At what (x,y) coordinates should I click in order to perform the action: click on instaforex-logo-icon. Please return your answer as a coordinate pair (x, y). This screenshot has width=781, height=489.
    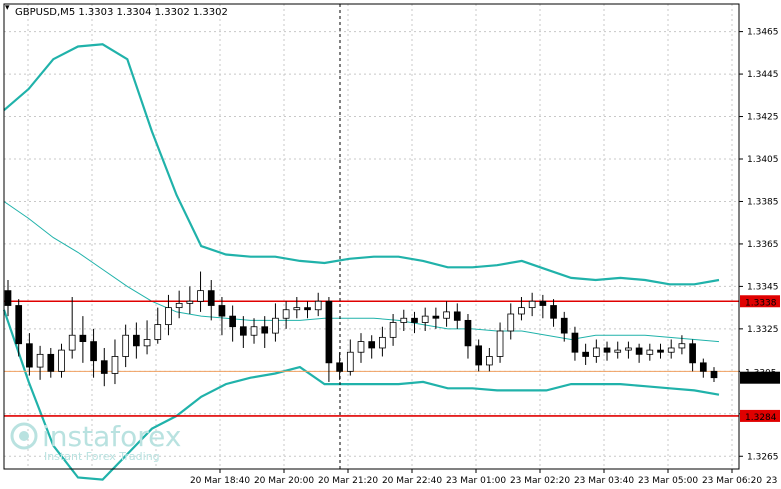
    Looking at the image, I should click on (24, 436).